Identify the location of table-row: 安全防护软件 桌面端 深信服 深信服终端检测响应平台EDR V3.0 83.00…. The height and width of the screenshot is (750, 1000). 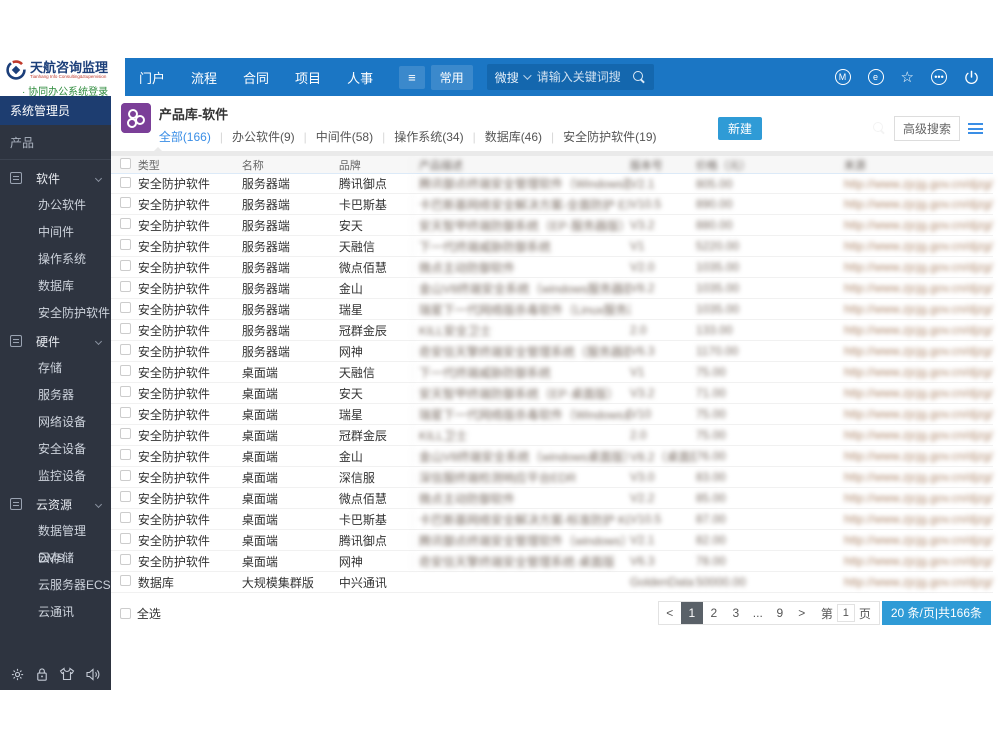
(551, 477).